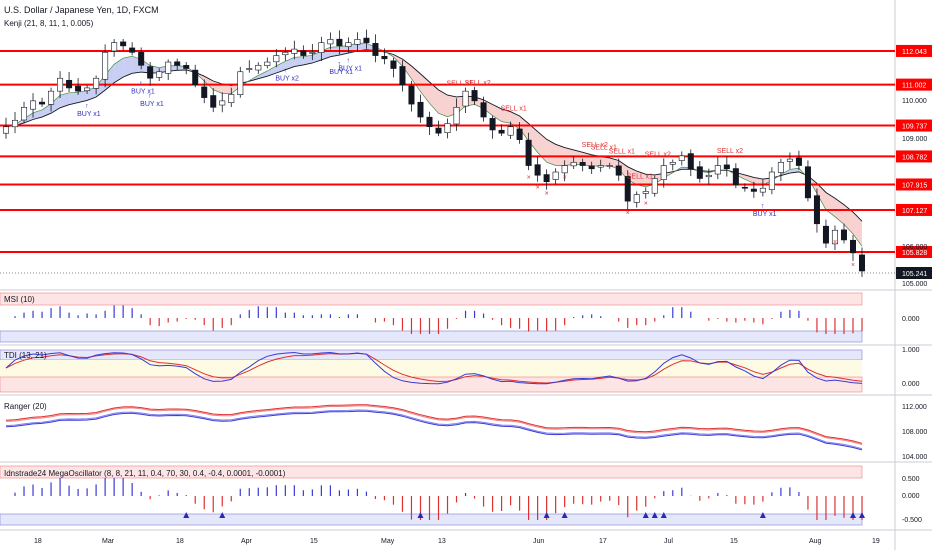 This screenshot has width=932, height=555. I want to click on mega-tick: 0.500, so click(911, 479).